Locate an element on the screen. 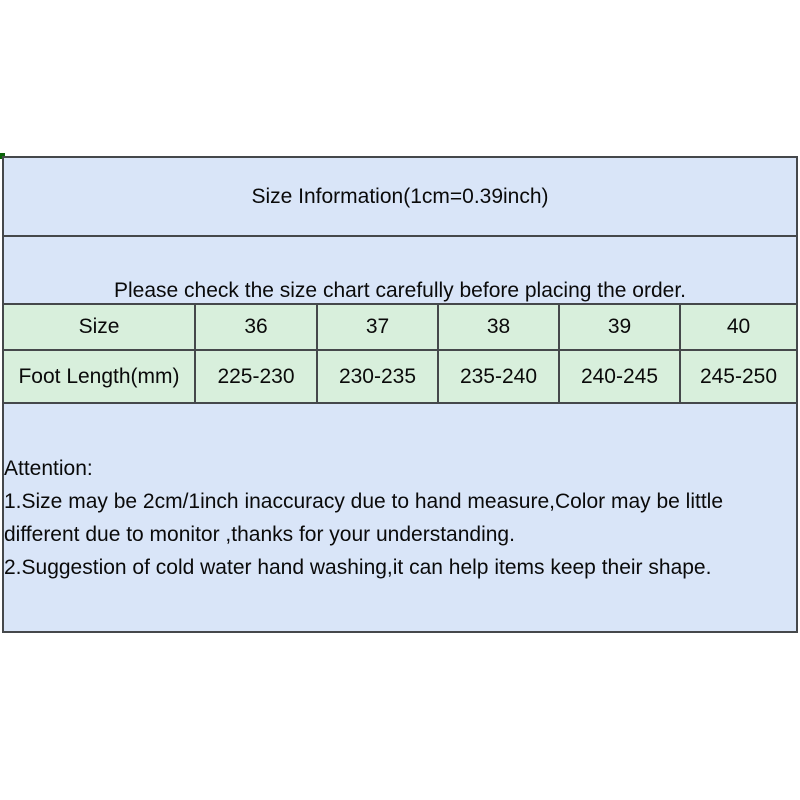 The width and height of the screenshot is (800, 800). foot-length-value-39: 240-245 is located at coordinates (619, 376).